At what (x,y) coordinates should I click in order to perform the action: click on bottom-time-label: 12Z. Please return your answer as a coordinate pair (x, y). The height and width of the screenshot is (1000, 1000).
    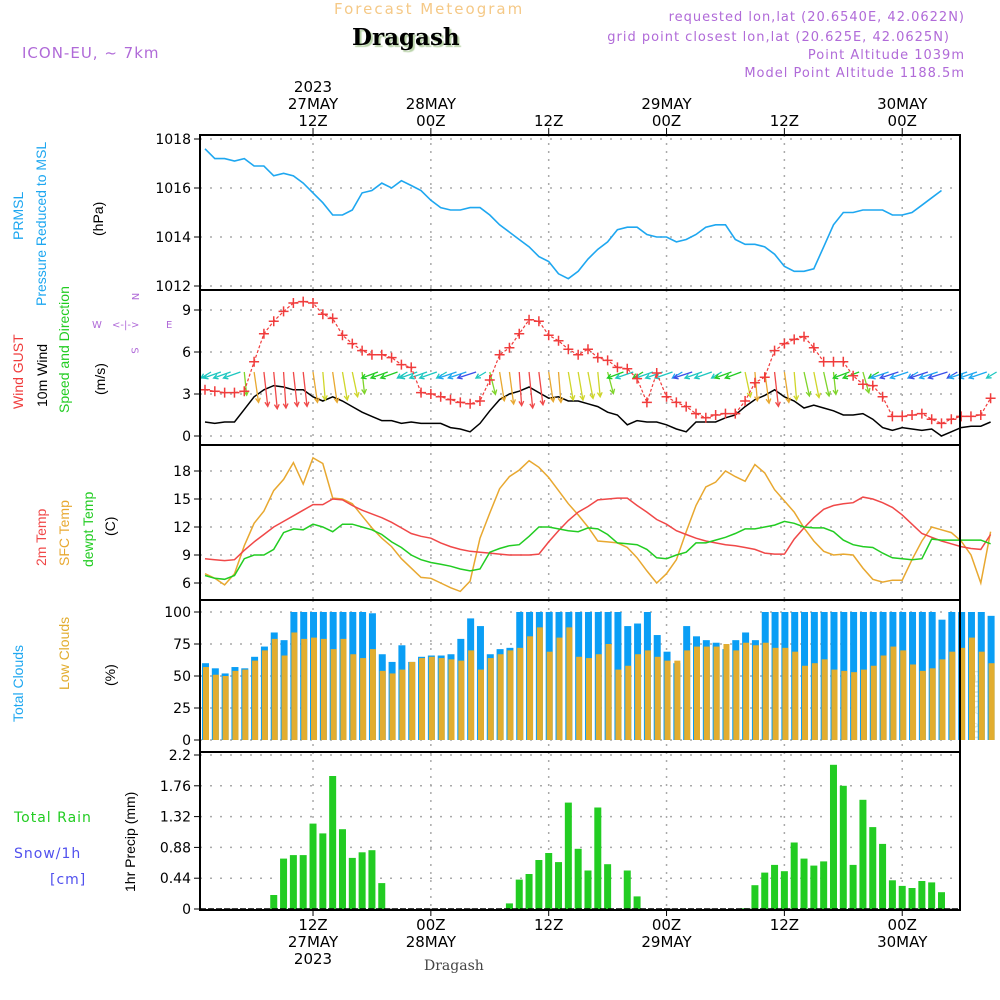
    Looking at the image, I should click on (312, 925).